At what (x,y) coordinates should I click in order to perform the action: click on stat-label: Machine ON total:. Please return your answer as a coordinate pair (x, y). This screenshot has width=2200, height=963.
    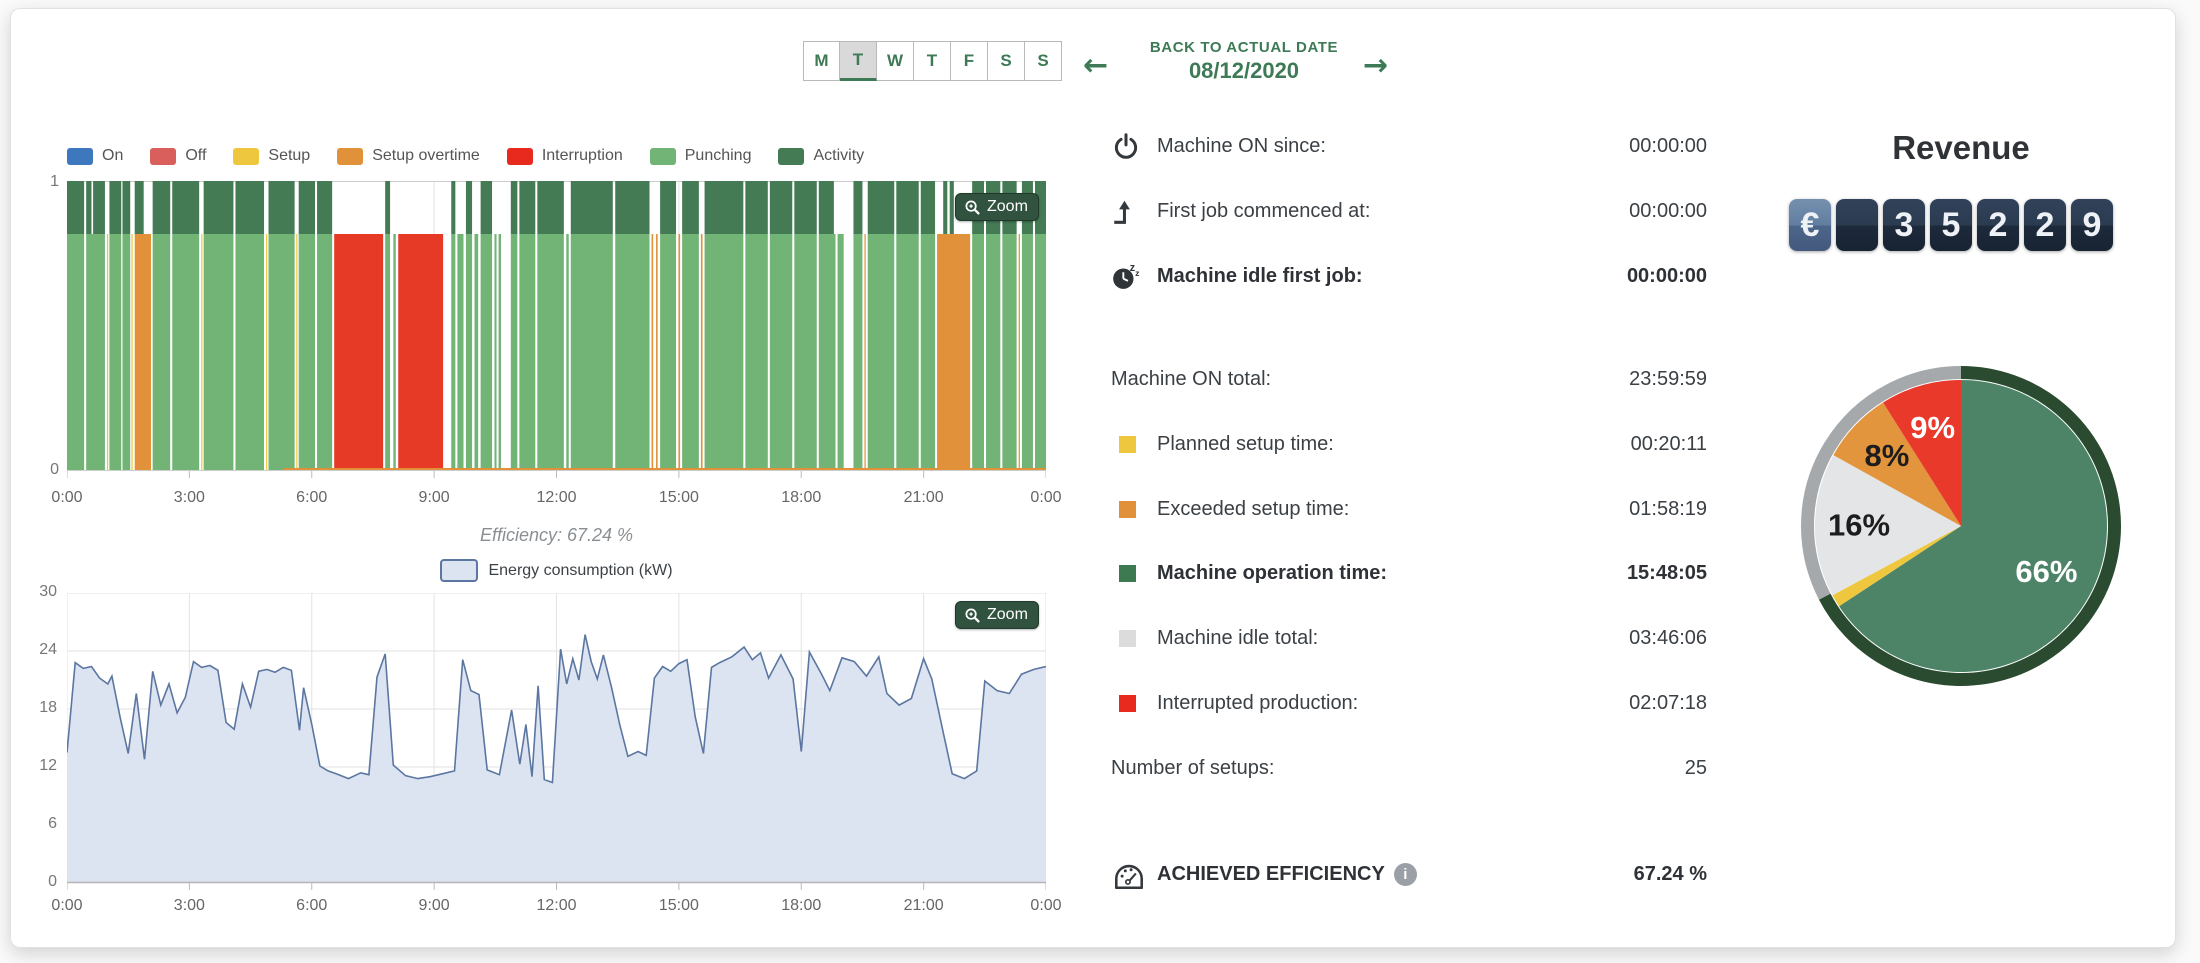
    Looking at the image, I should click on (1191, 378).